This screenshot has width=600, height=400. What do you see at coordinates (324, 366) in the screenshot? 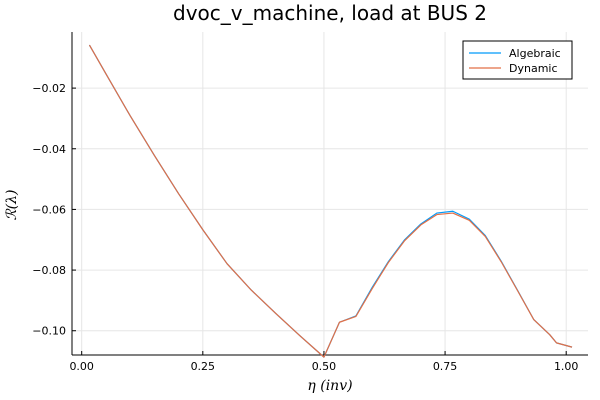
I see `x-tick-label: 0.50` at bounding box center [324, 366].